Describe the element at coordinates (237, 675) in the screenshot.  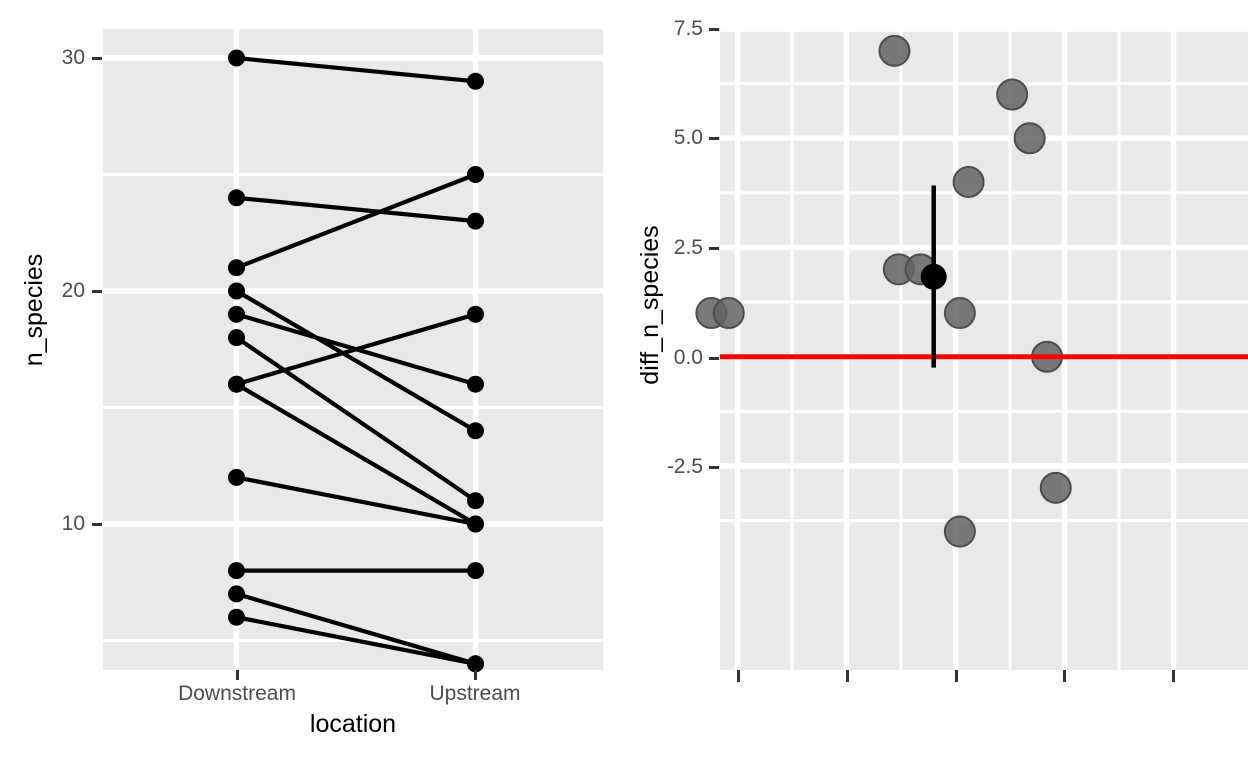
I see `left-xtick-mark-downstream` at that location.